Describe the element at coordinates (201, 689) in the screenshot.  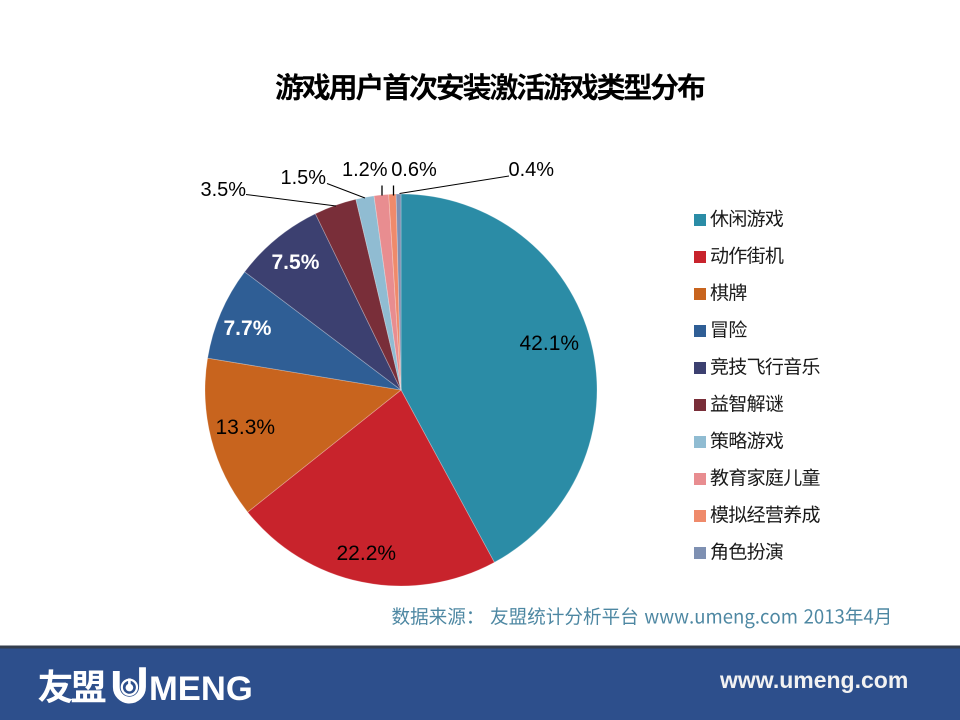
I see `svg-text: MENG` at that location.